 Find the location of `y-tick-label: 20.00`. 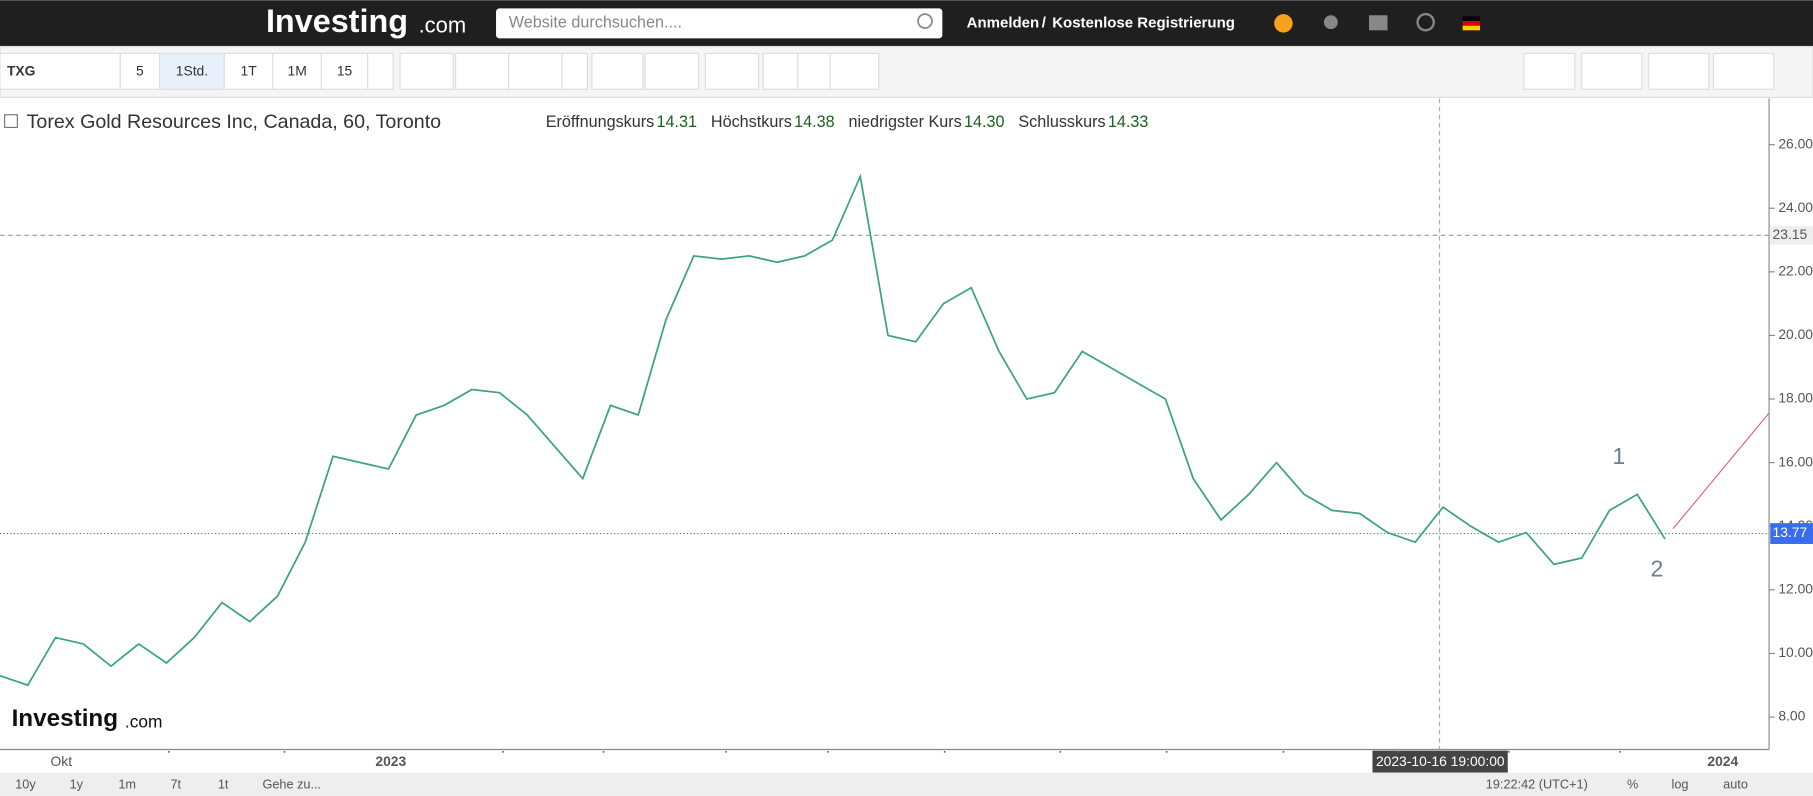

y-tick-label: 20.00 is located at coordinates (1795, 334).